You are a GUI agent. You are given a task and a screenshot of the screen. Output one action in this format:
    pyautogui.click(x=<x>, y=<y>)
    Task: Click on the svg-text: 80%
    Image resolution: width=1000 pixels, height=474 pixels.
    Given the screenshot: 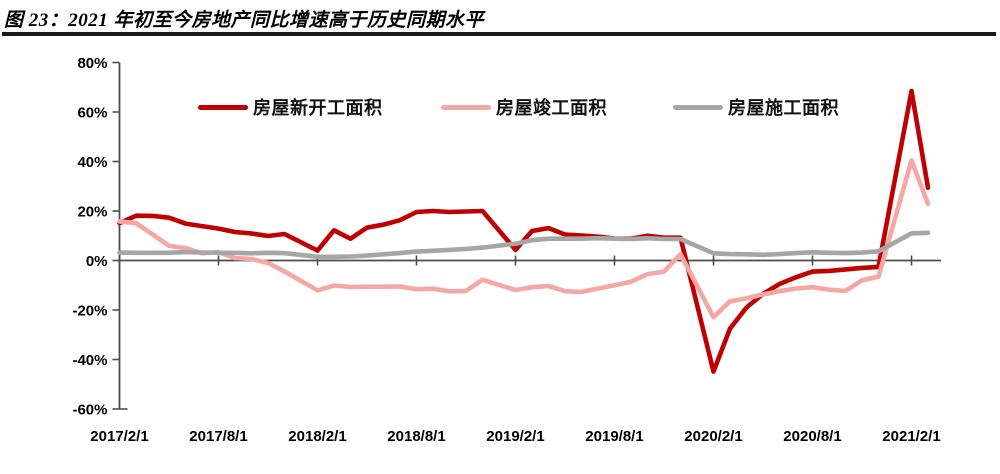 What is the action you would take?
    pyautogui.click(x=92, y=63)
    